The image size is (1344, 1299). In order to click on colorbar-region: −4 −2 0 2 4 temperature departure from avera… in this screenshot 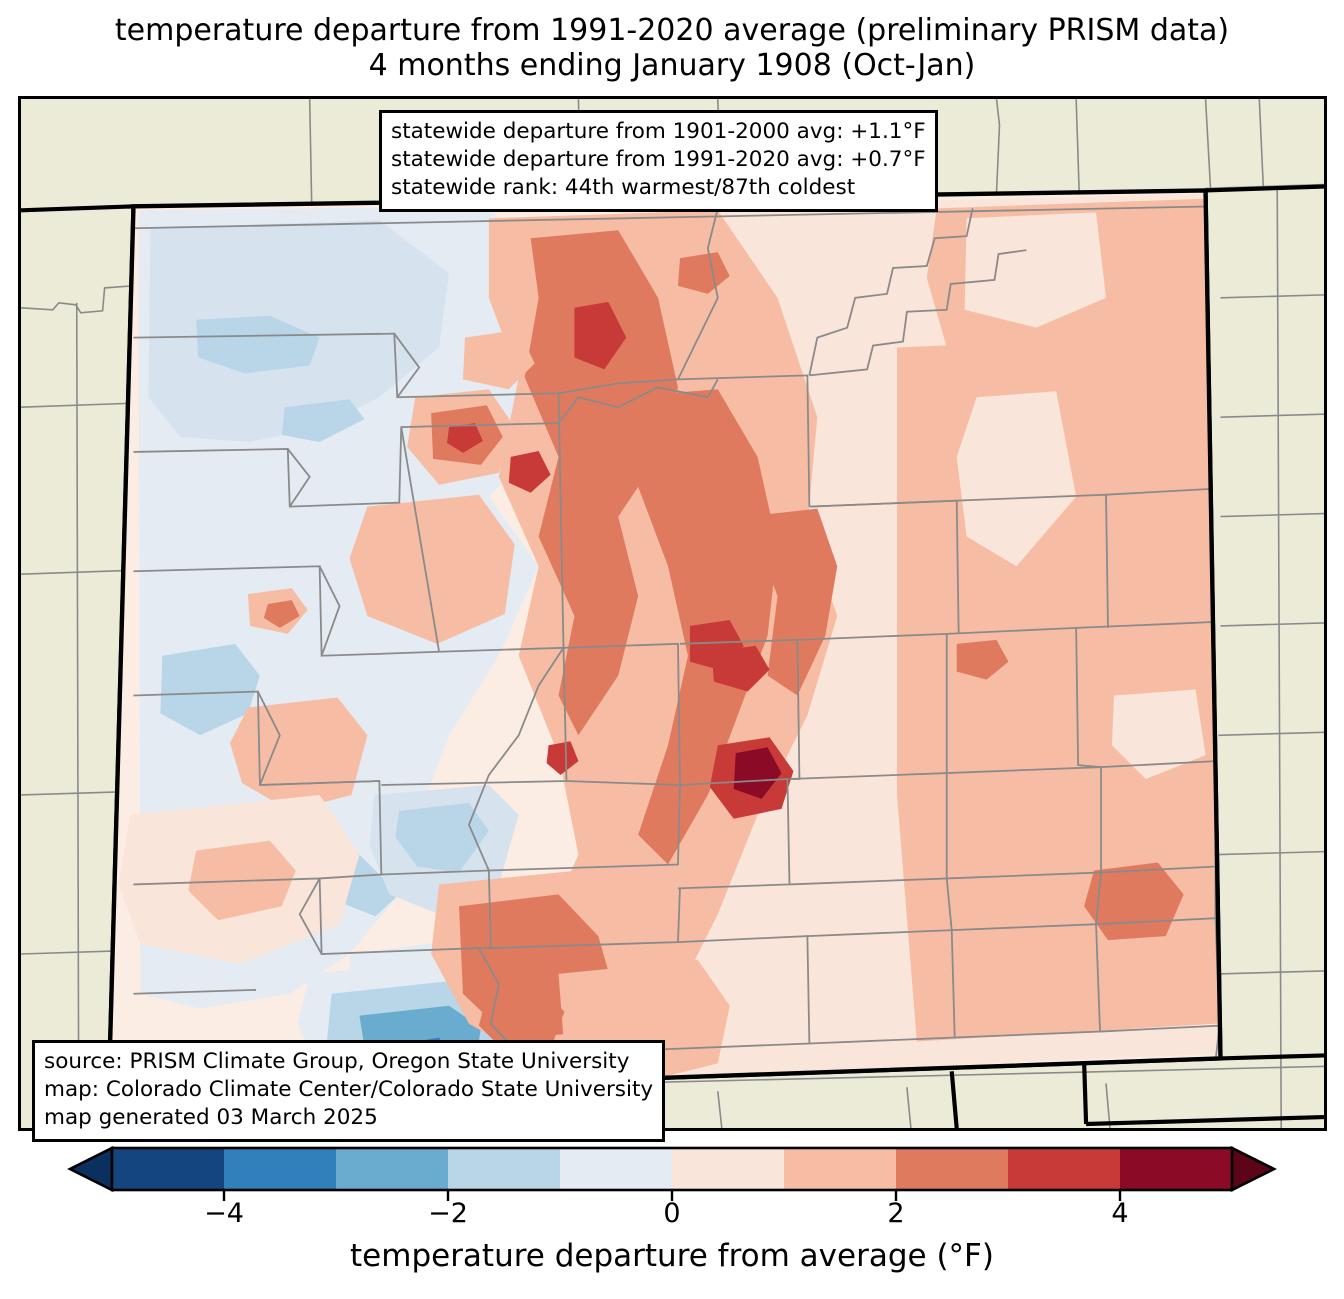, I will do `click(672, 1218)`.